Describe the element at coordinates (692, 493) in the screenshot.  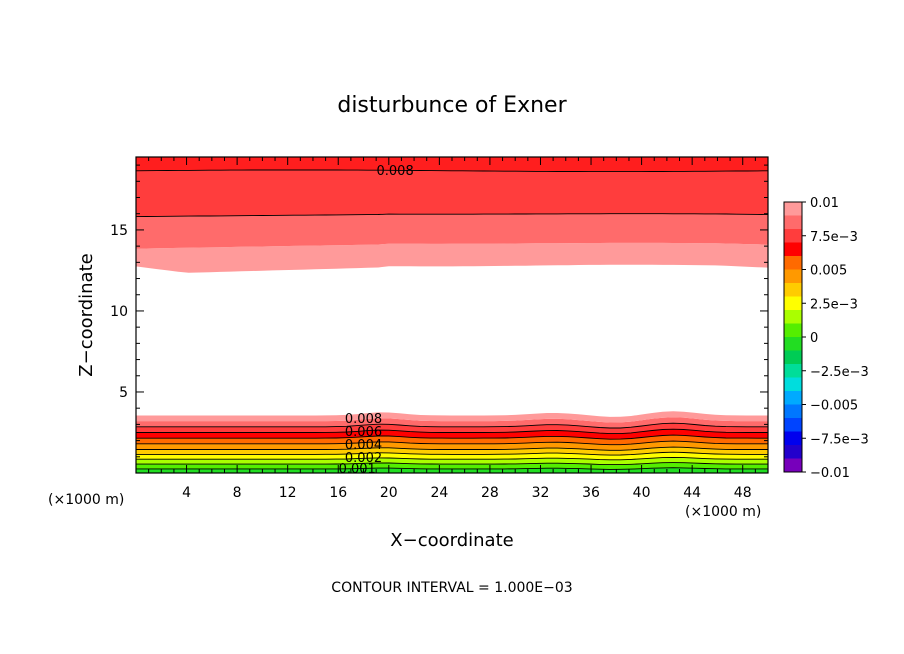
I see `x-tick-label: 44` at that location.